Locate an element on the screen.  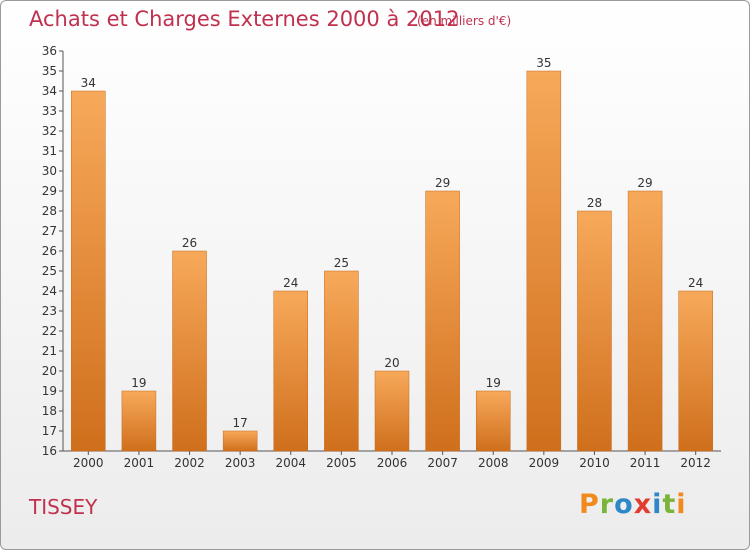
x-tick-label: 2010 is located at coordinates (594, 463).